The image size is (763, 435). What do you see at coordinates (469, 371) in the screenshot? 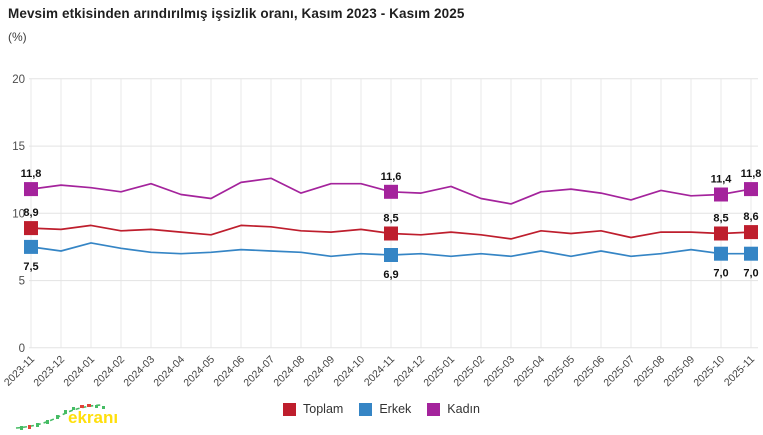
I see `x-tick-label: 2025-02` at bounding box center [469, 371].